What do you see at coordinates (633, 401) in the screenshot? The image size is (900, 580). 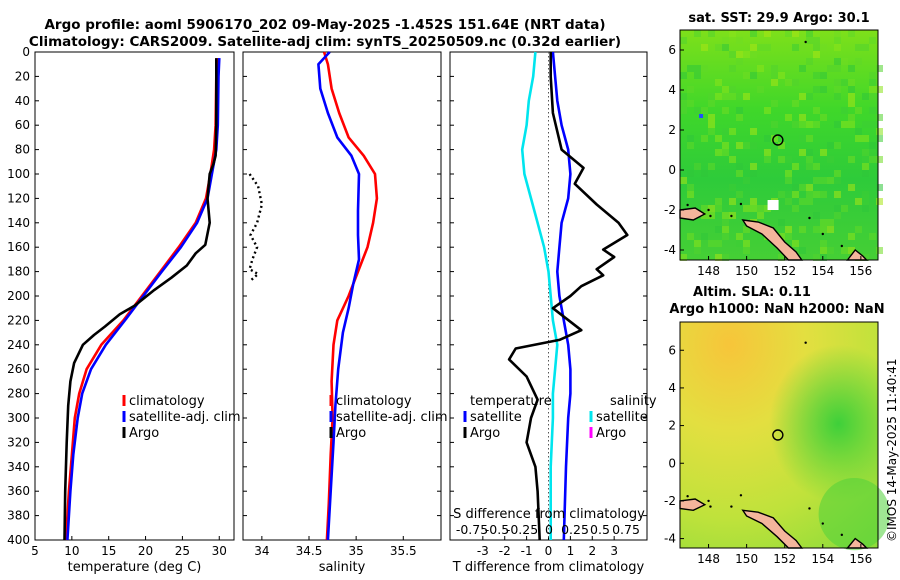 I see `legend-salinity-title: salinity` at bounding box center [633, 401].